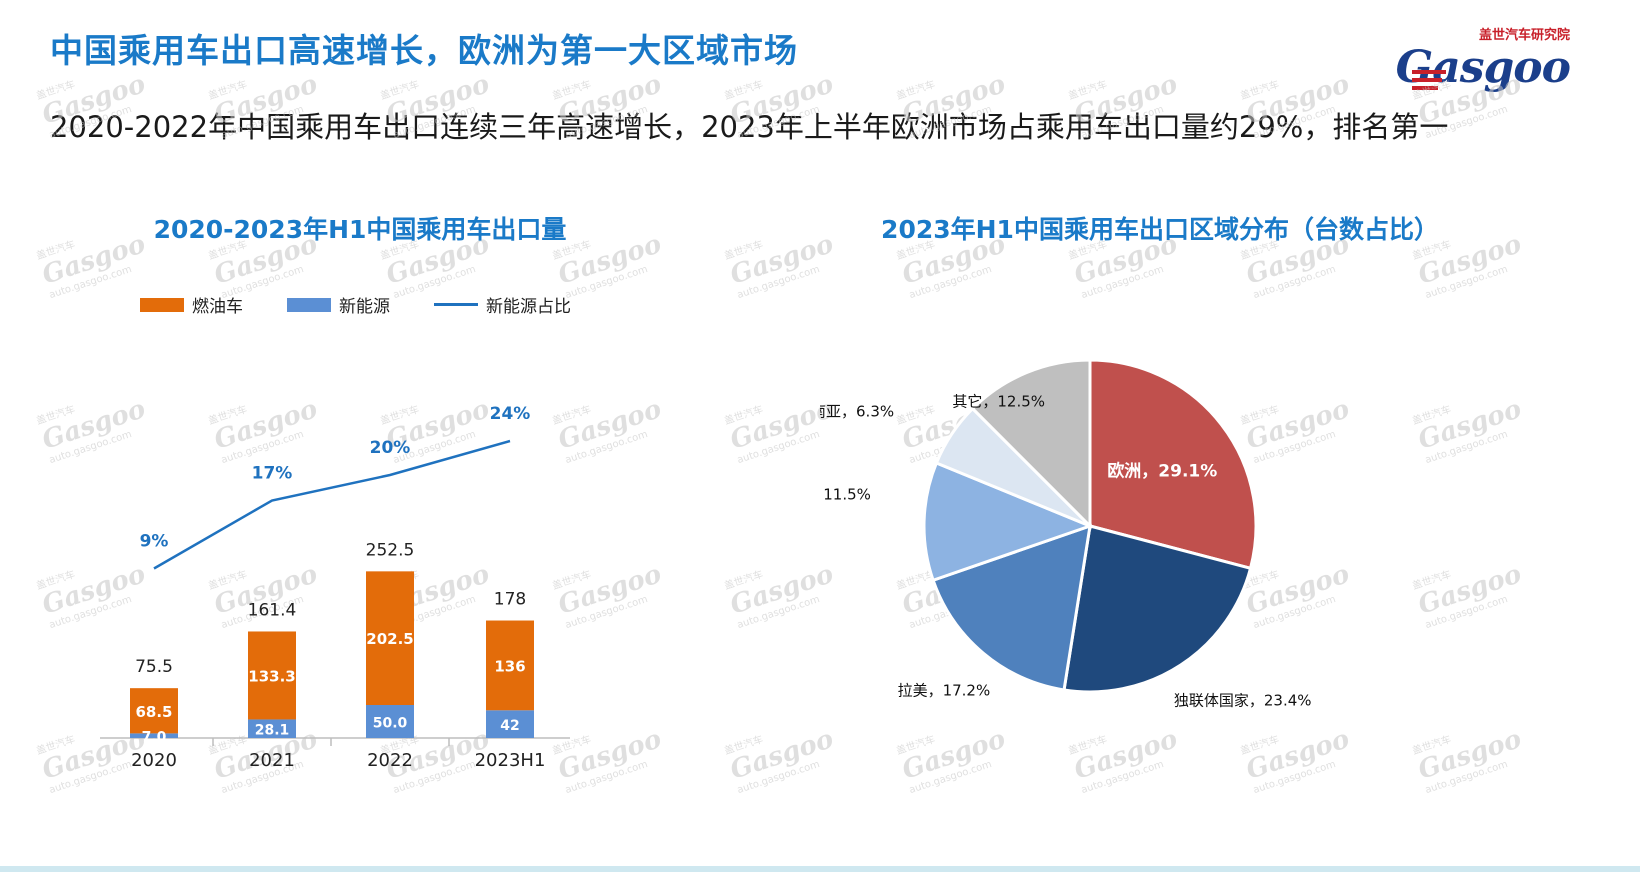 The height and width of the screenshot is (872, 1640). What do you see at coordinates (154, 542) in the screenshot?
I see `nev-share-label: 9%` at bounding box center [154, 542].